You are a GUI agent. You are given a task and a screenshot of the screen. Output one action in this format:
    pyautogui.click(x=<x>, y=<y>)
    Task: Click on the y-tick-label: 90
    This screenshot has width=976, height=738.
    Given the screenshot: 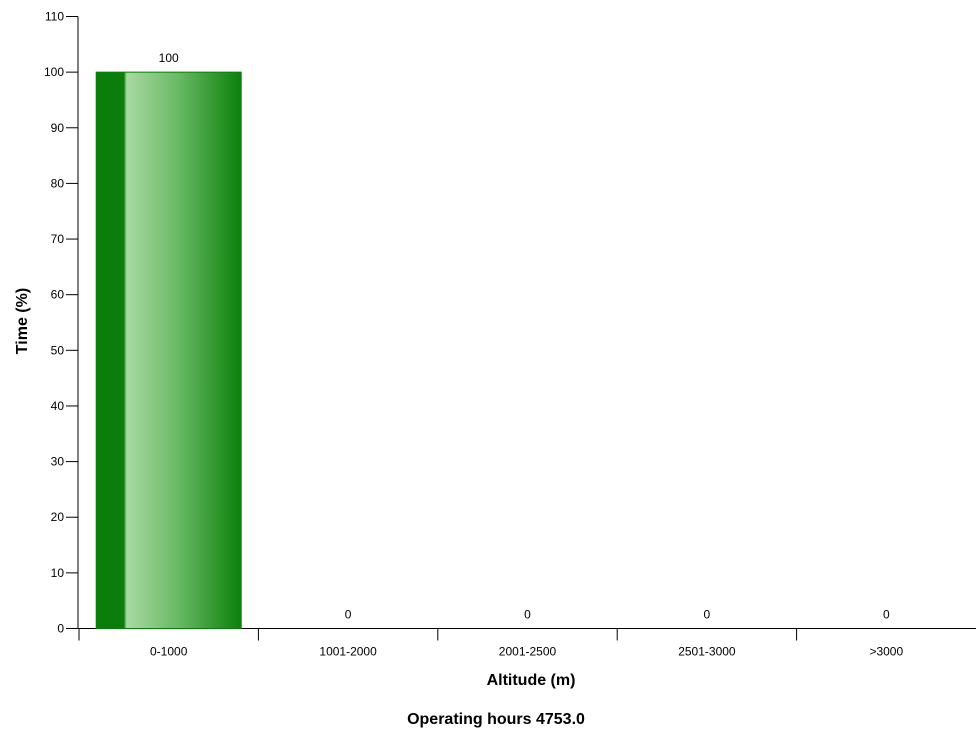 What is the action you would take?
    pyautogui.click(x=58, y=128)
    